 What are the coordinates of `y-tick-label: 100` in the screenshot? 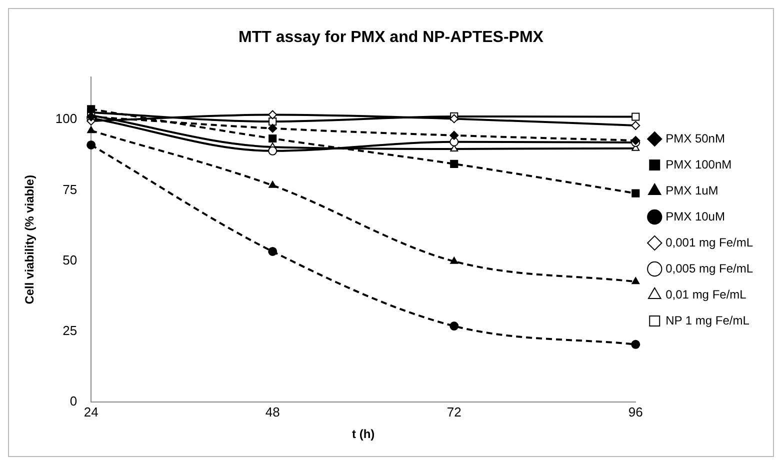 It's located at (66, 118).